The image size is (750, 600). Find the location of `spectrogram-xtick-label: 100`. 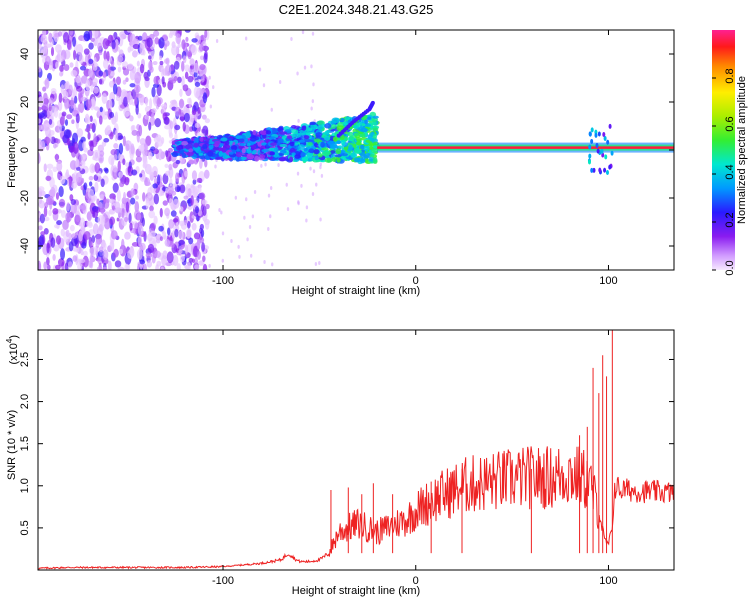

spectrogram-xtick-label: 100 is located at coordinates (608, 281).